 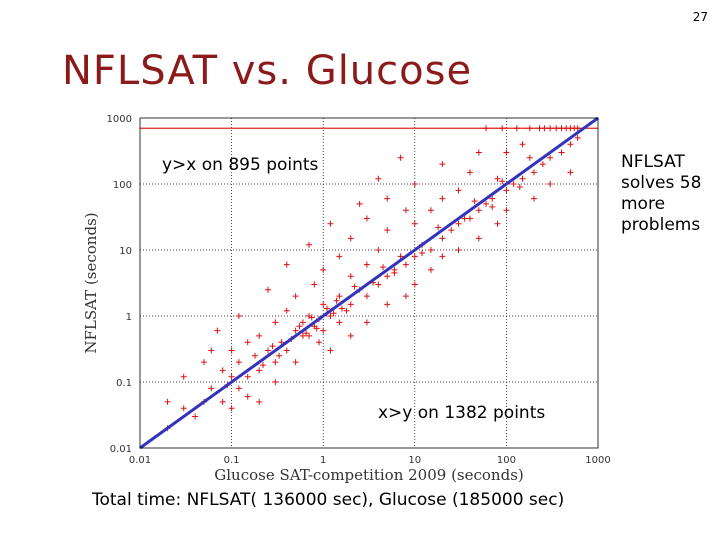 I want to click on y-tick-label: 10, so click(x=125, y=251).